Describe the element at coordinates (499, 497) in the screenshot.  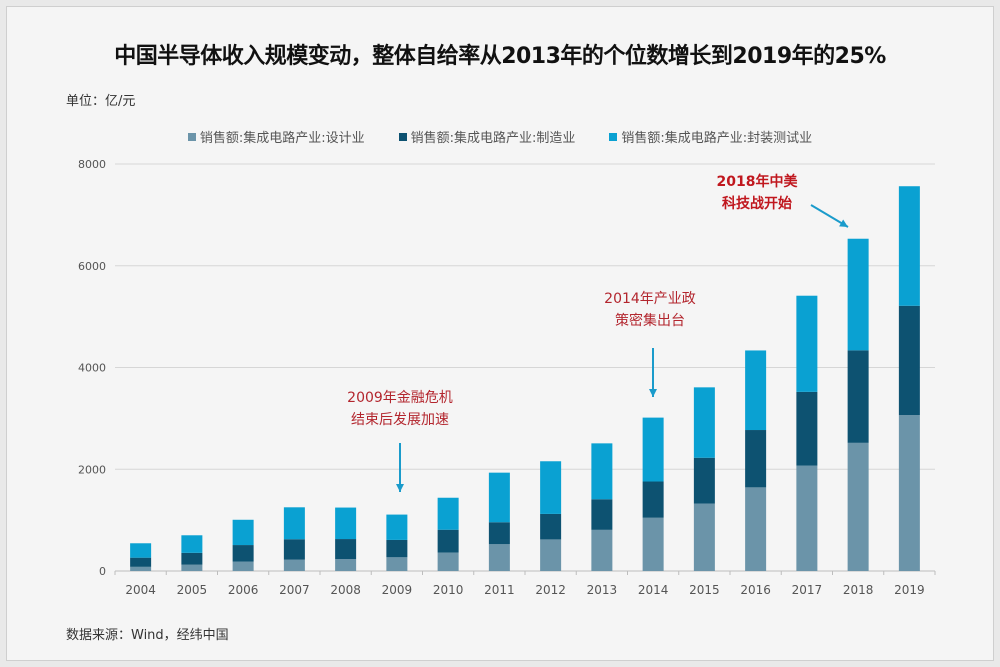
I see `bar-segment-packaging-2011` at that location.